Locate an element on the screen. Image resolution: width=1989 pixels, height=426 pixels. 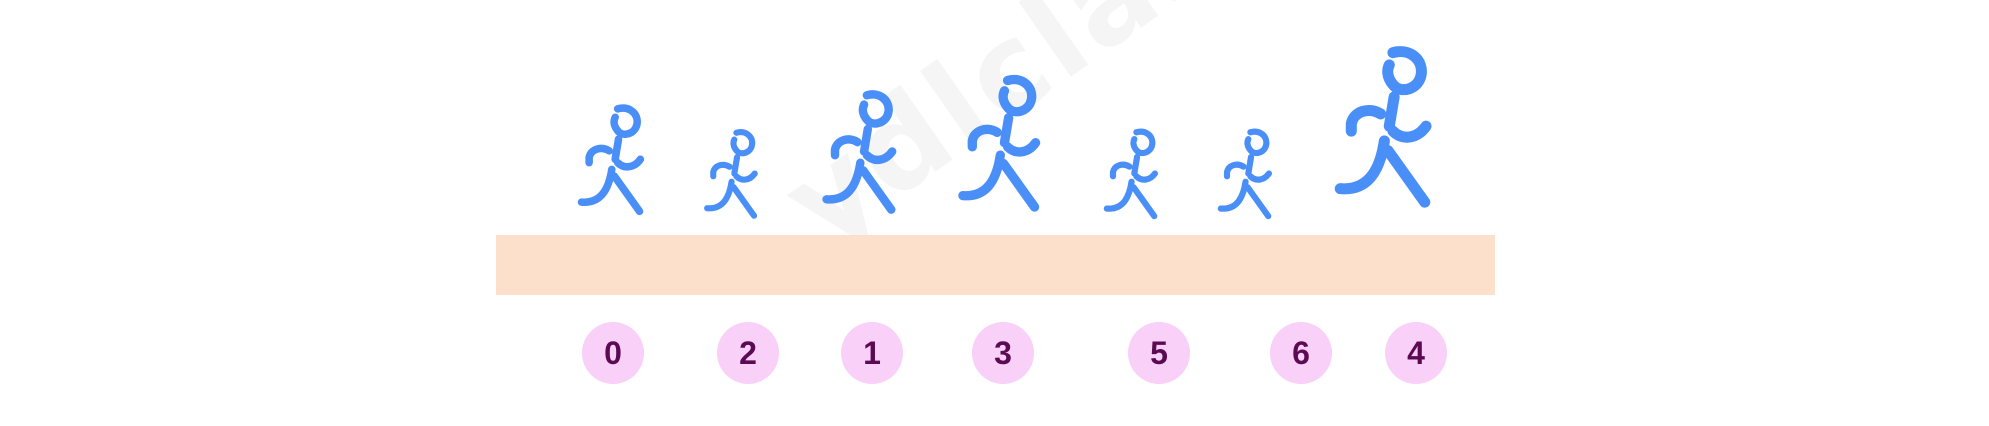
runner-label-6: 4 is located at coordinates (1416, 353).